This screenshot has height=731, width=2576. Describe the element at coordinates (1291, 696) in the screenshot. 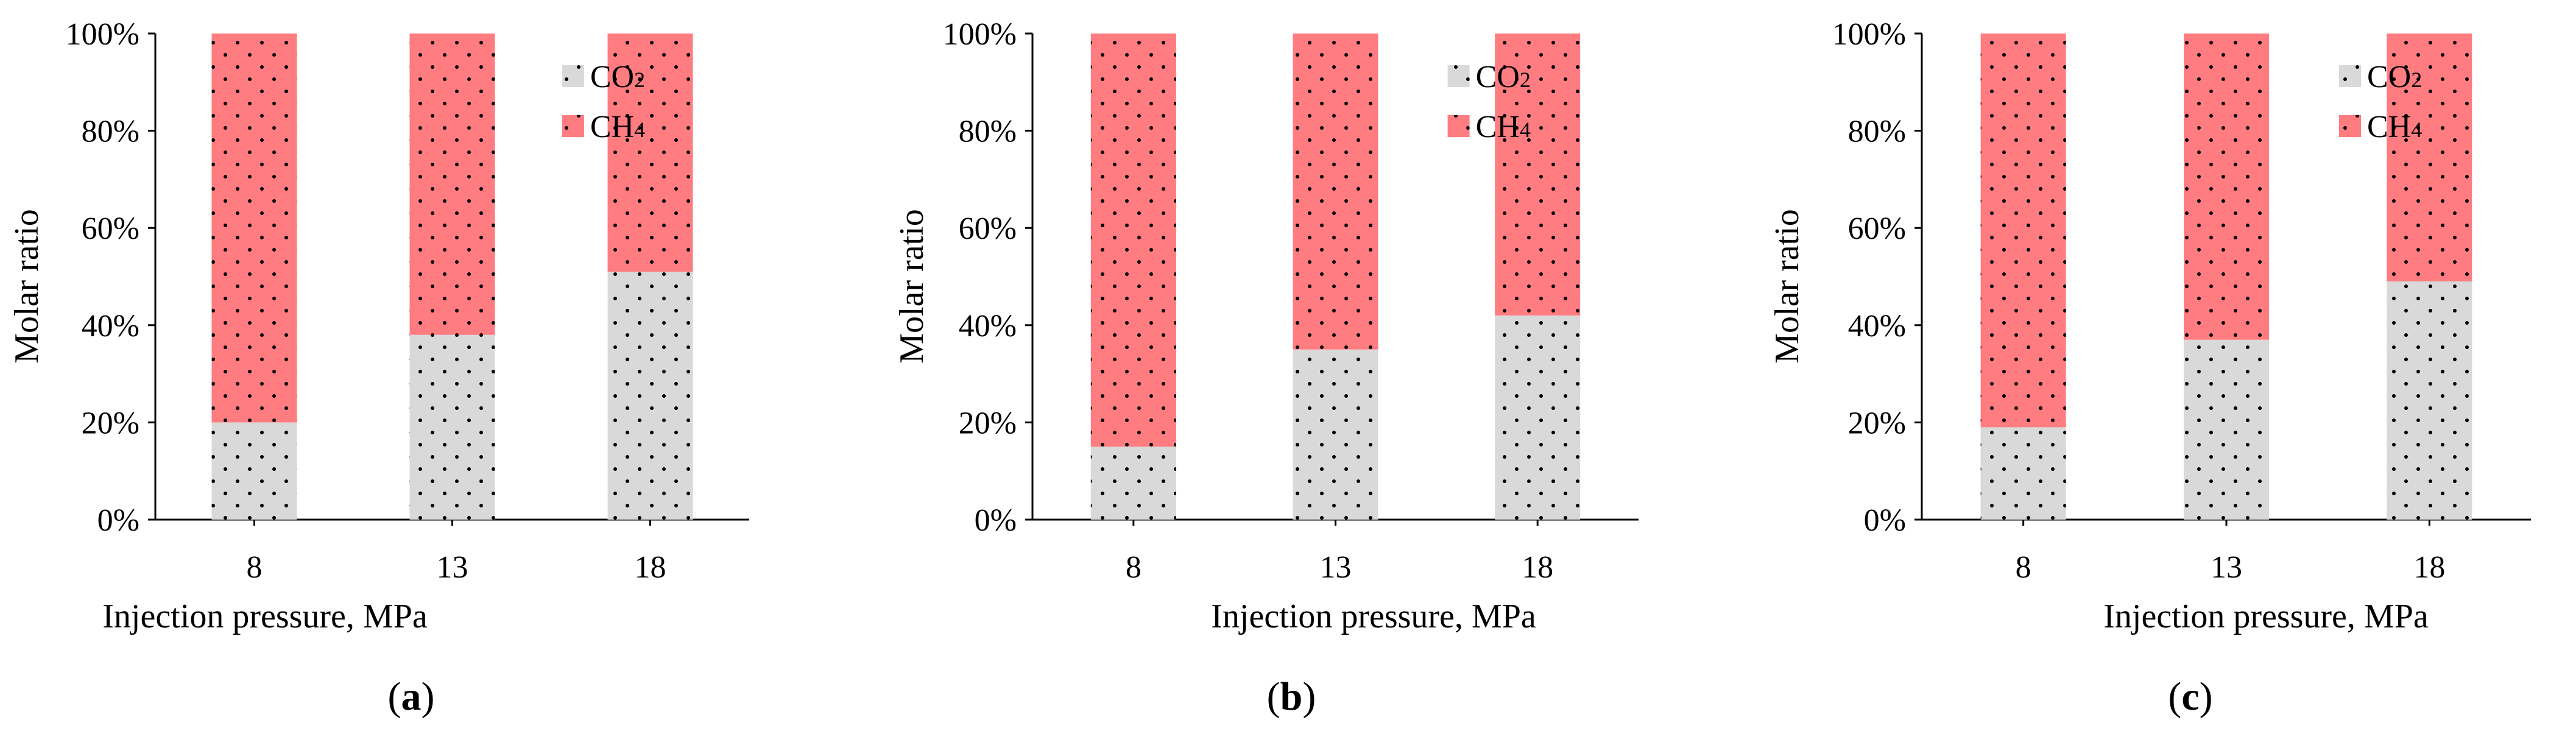

I see `panel-label-b: (b)` at that location.